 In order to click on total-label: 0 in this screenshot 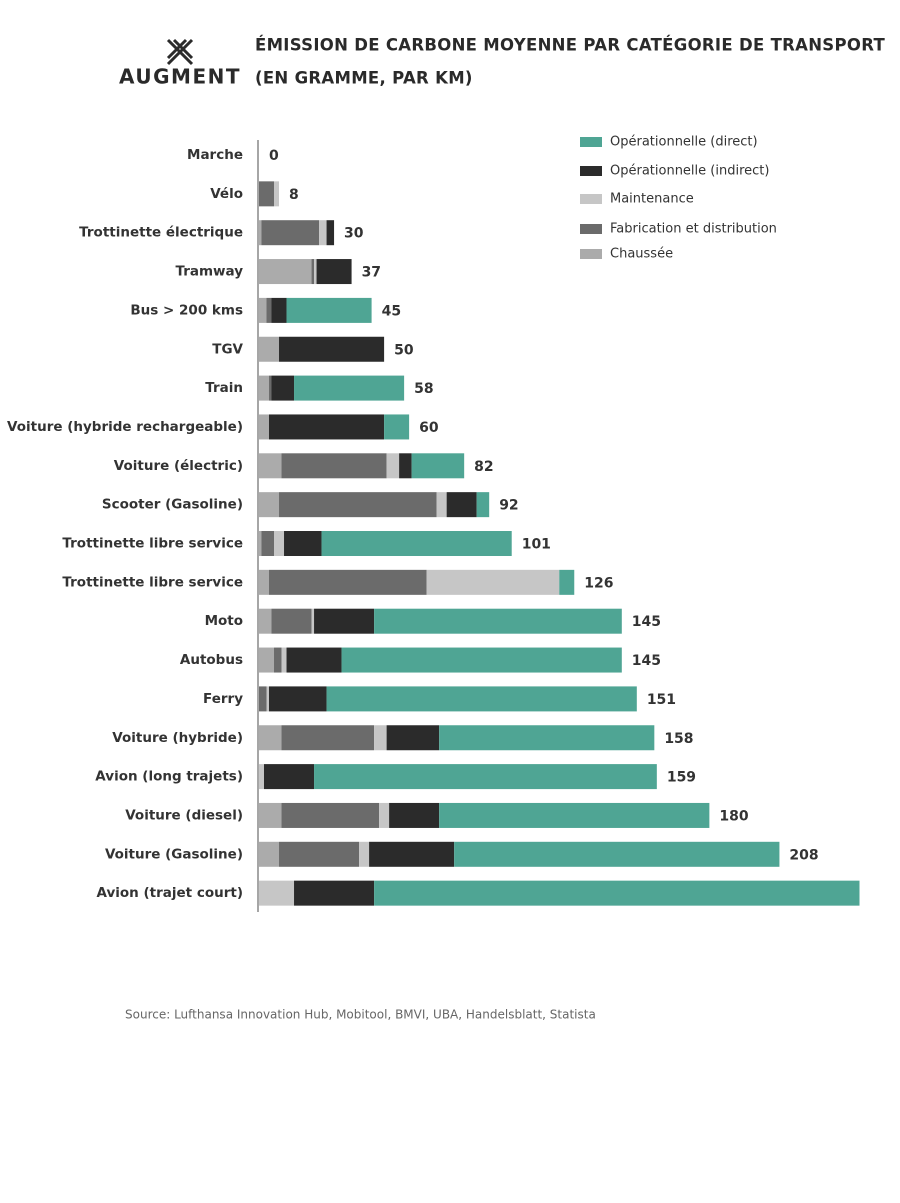, I will do `click(274, 156)`.